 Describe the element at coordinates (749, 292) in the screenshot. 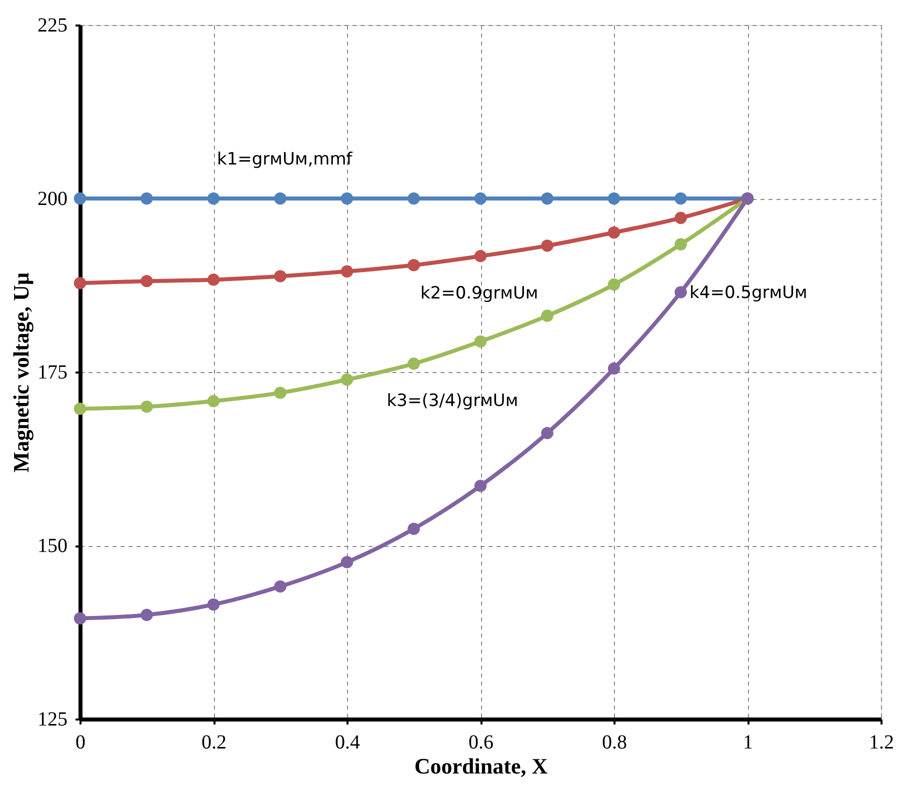

I see `annotation: k4=0.5grмUм` at that location.